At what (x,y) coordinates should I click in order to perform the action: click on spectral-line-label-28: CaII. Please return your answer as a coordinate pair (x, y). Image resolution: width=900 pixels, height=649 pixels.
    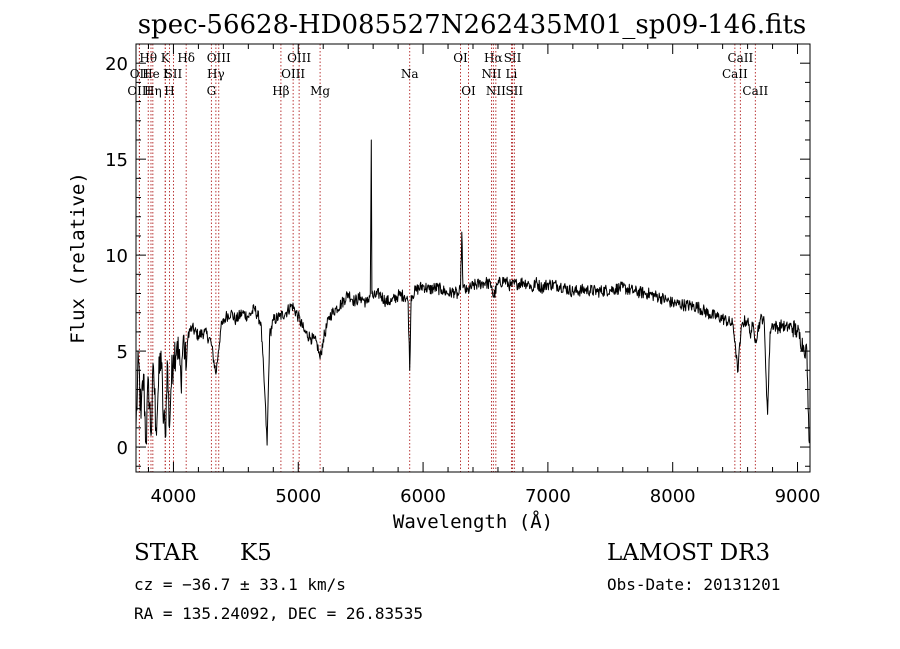
    Looking at the image, I should click on (755, 91).